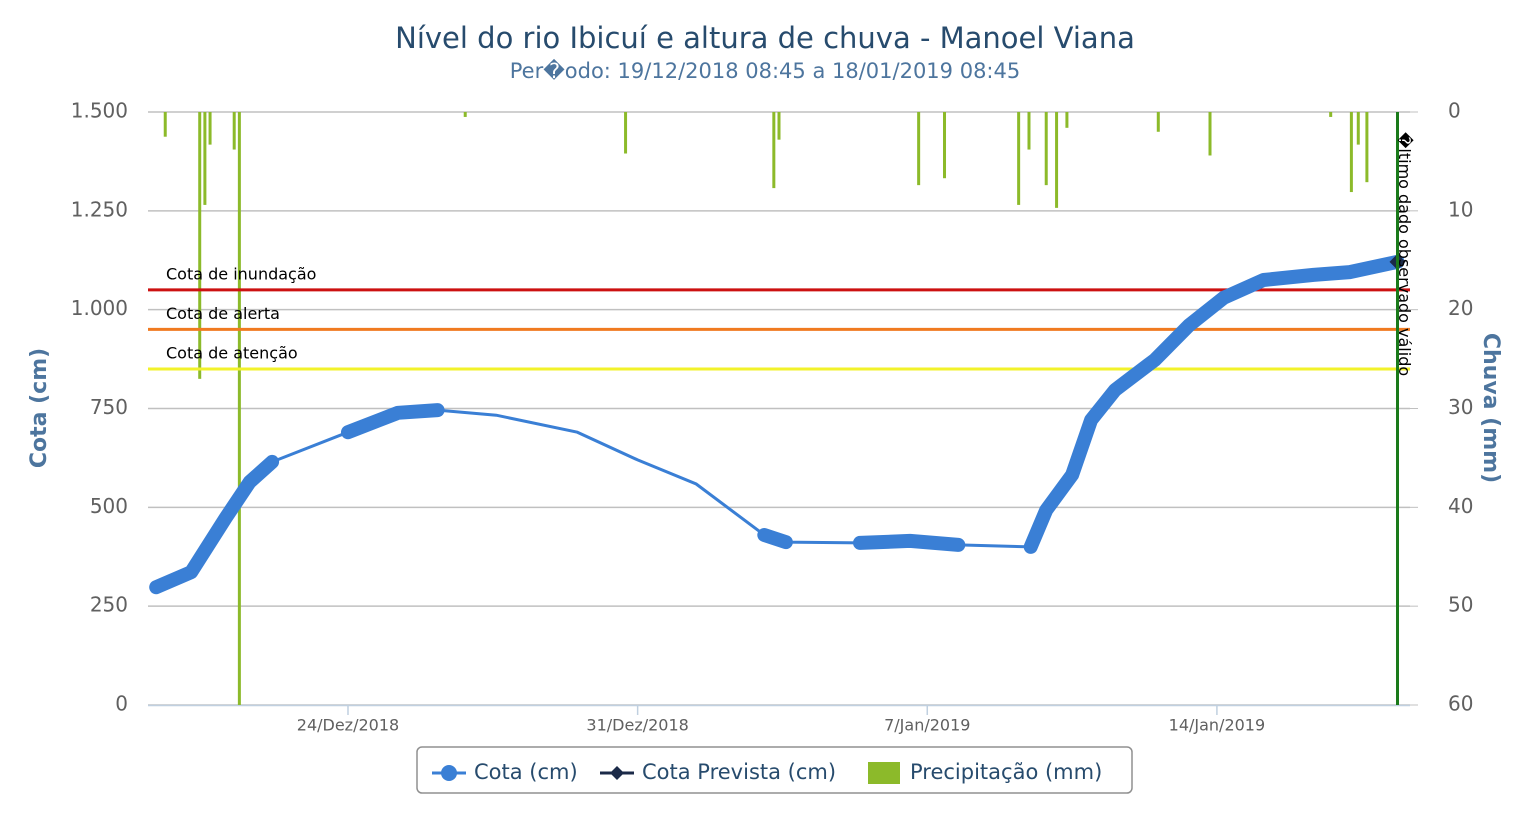 The width and height of the screenshot is (1530, 820). I want to click on y2-tick-label: 60, so click(1460, 704).